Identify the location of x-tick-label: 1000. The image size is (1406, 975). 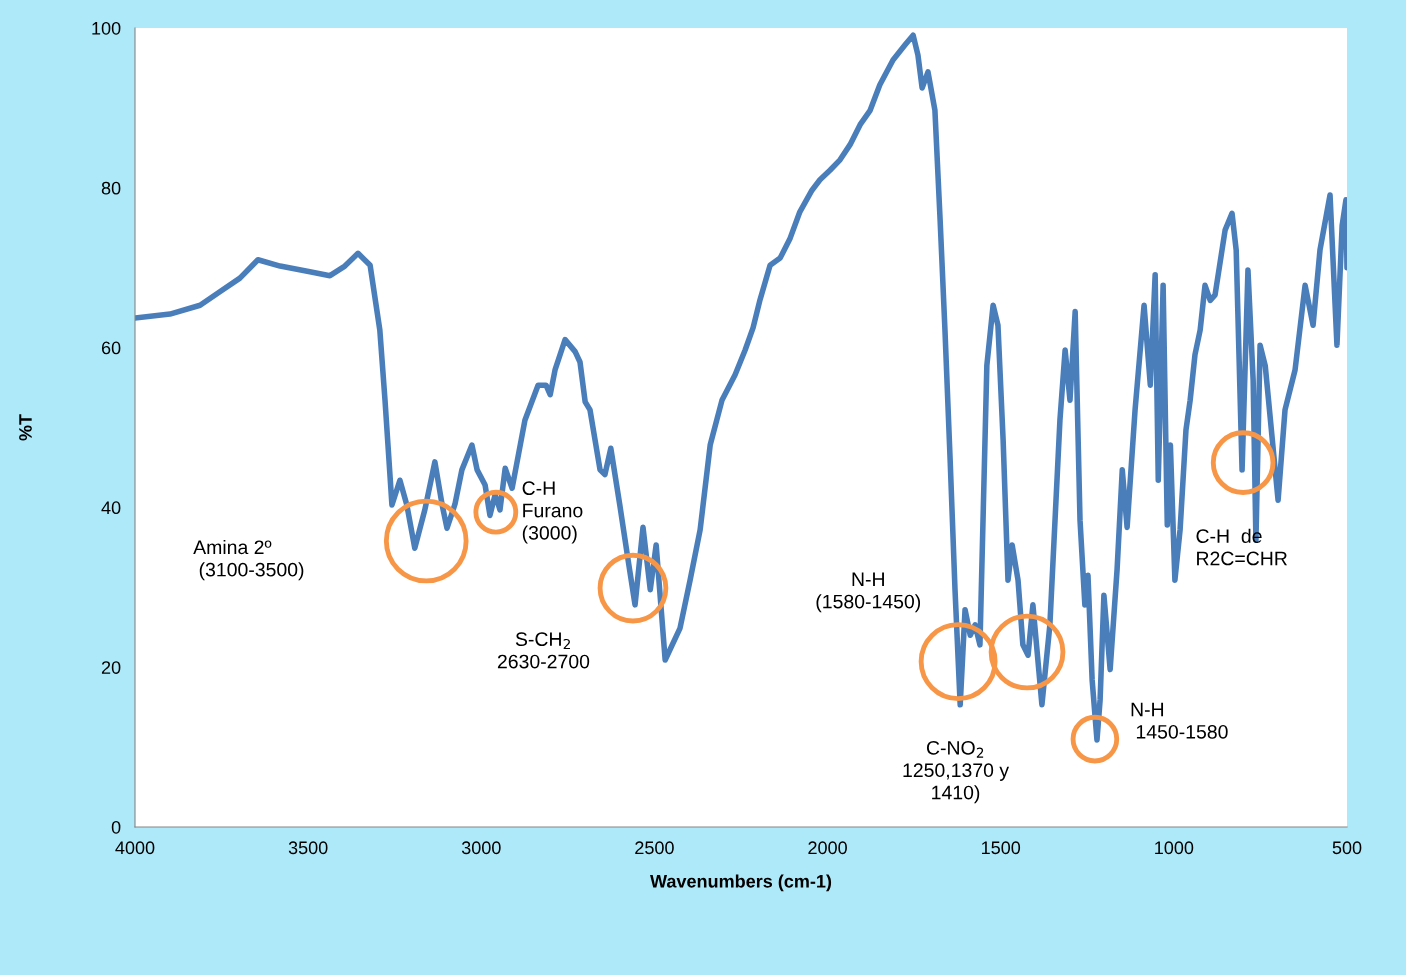
(1174, 848).